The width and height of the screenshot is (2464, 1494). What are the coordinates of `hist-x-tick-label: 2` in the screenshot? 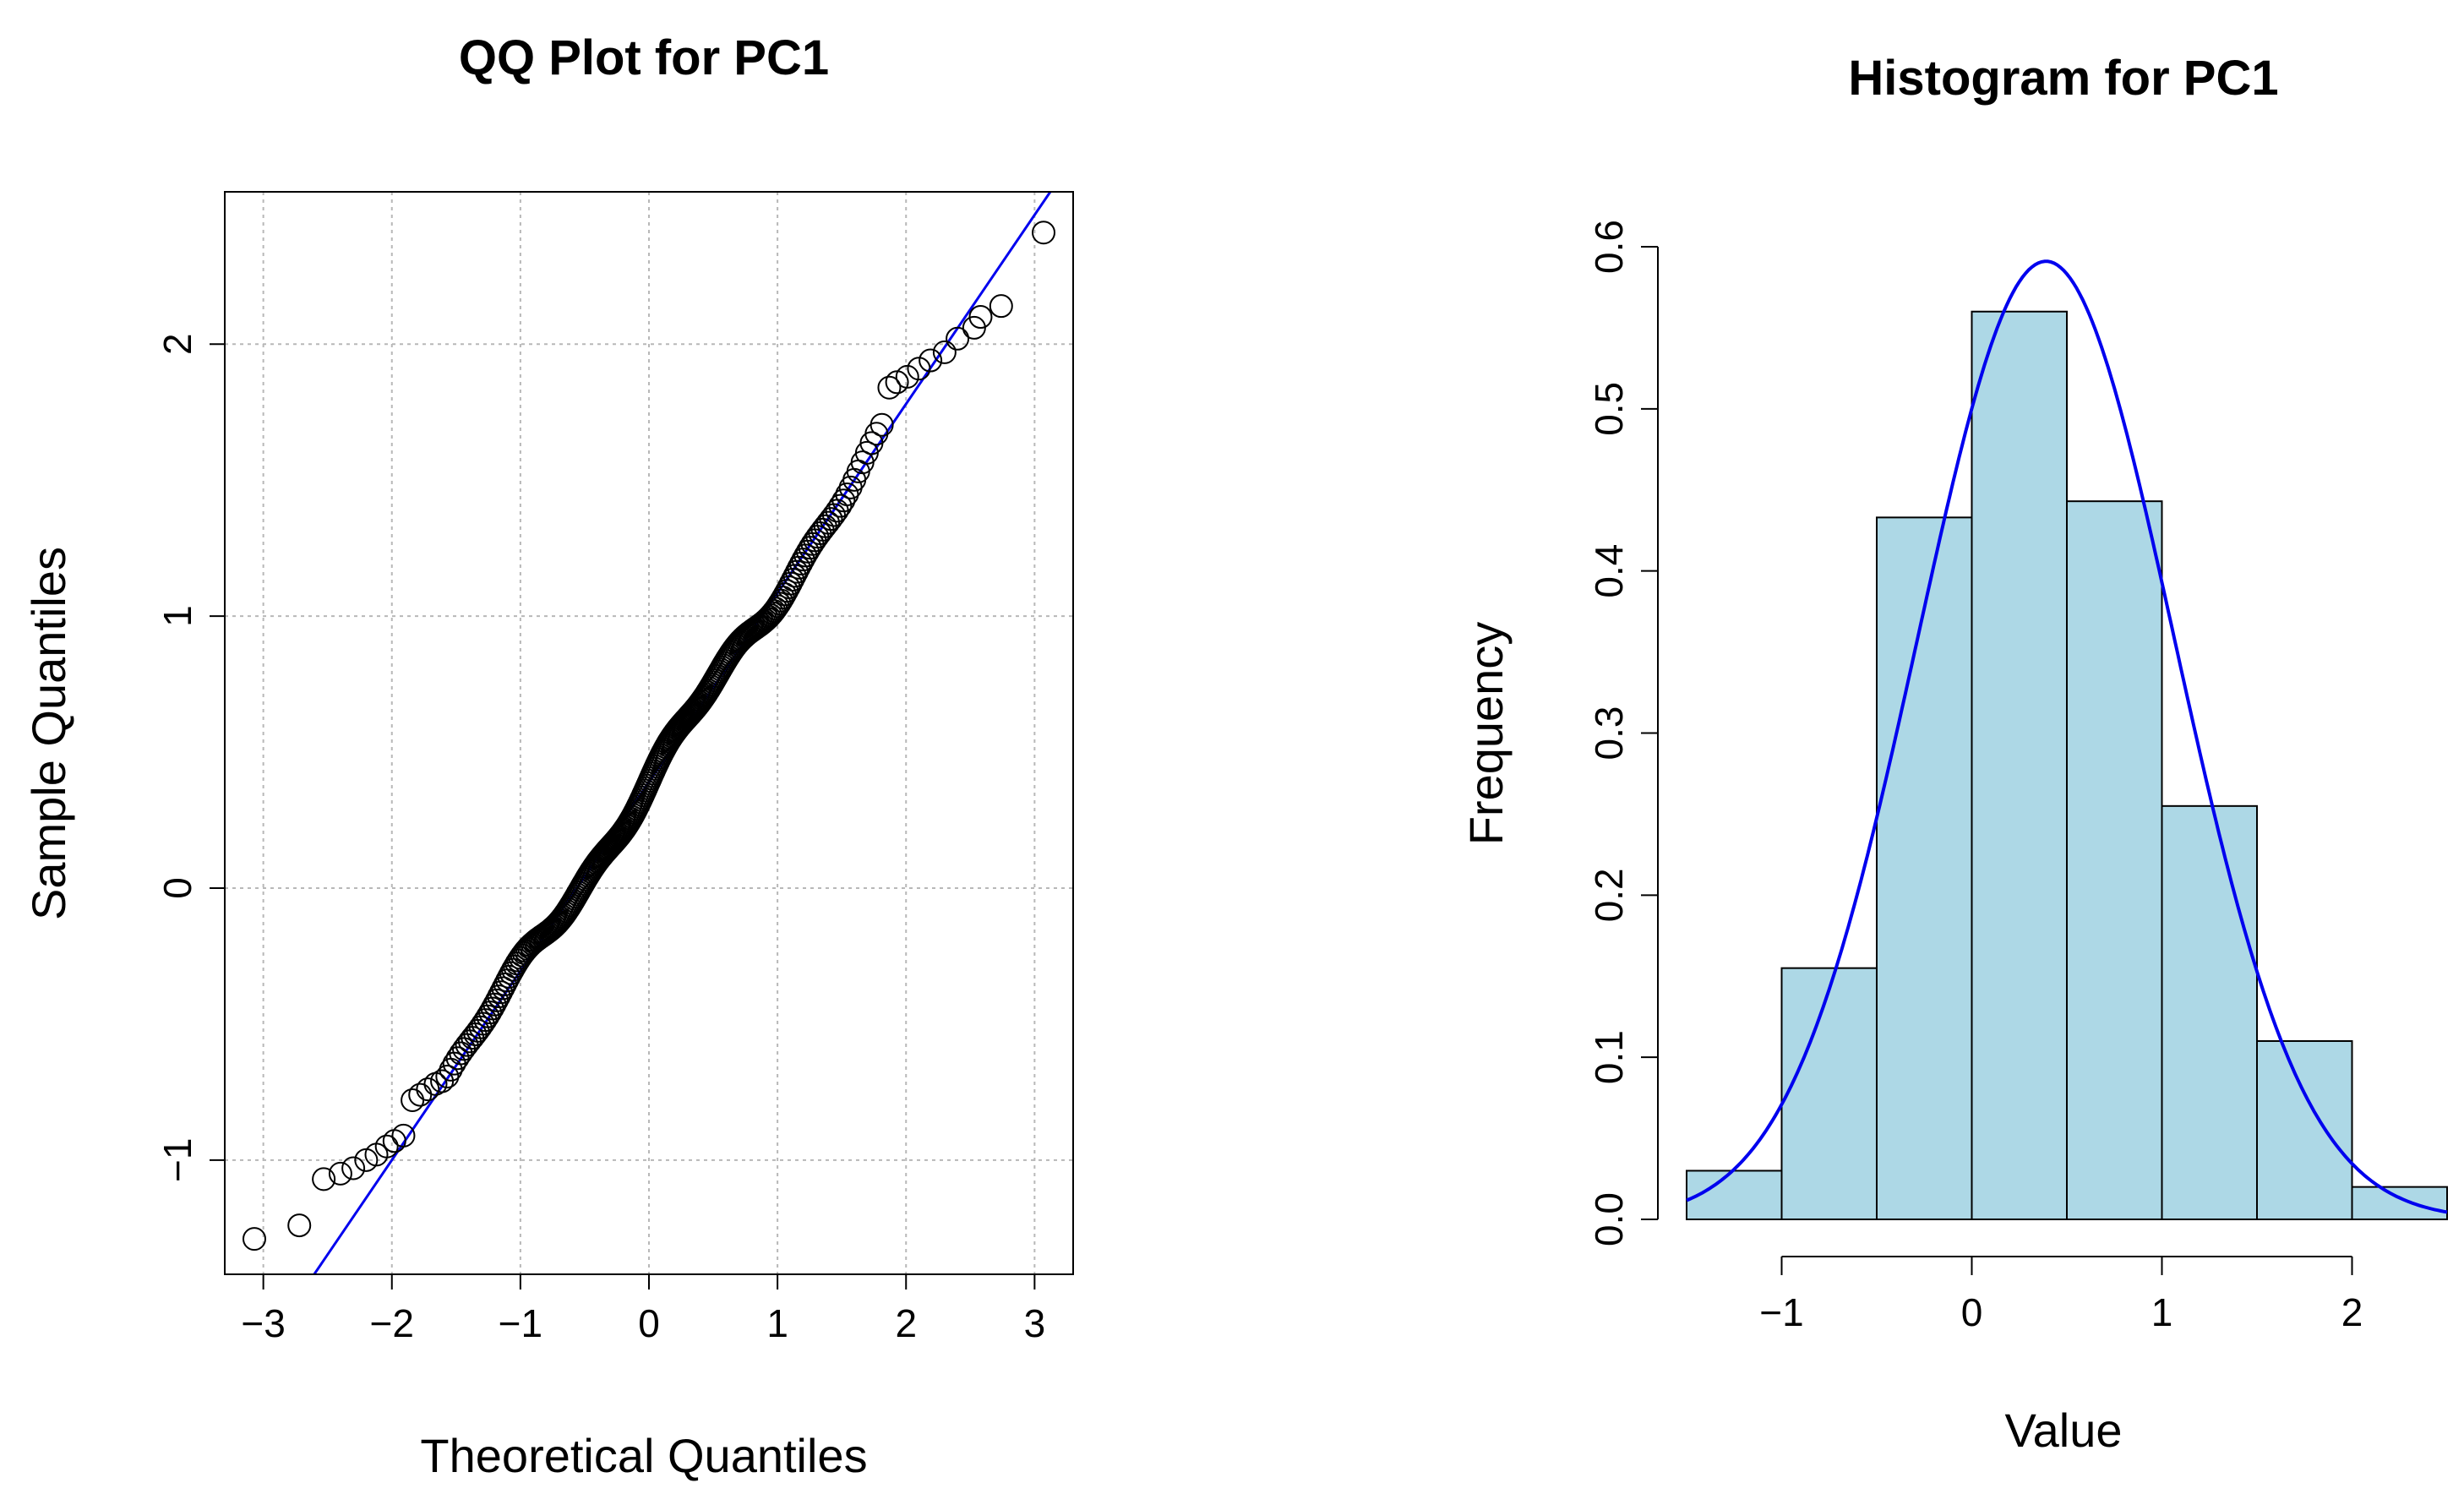 It's located at (2352, 1312).